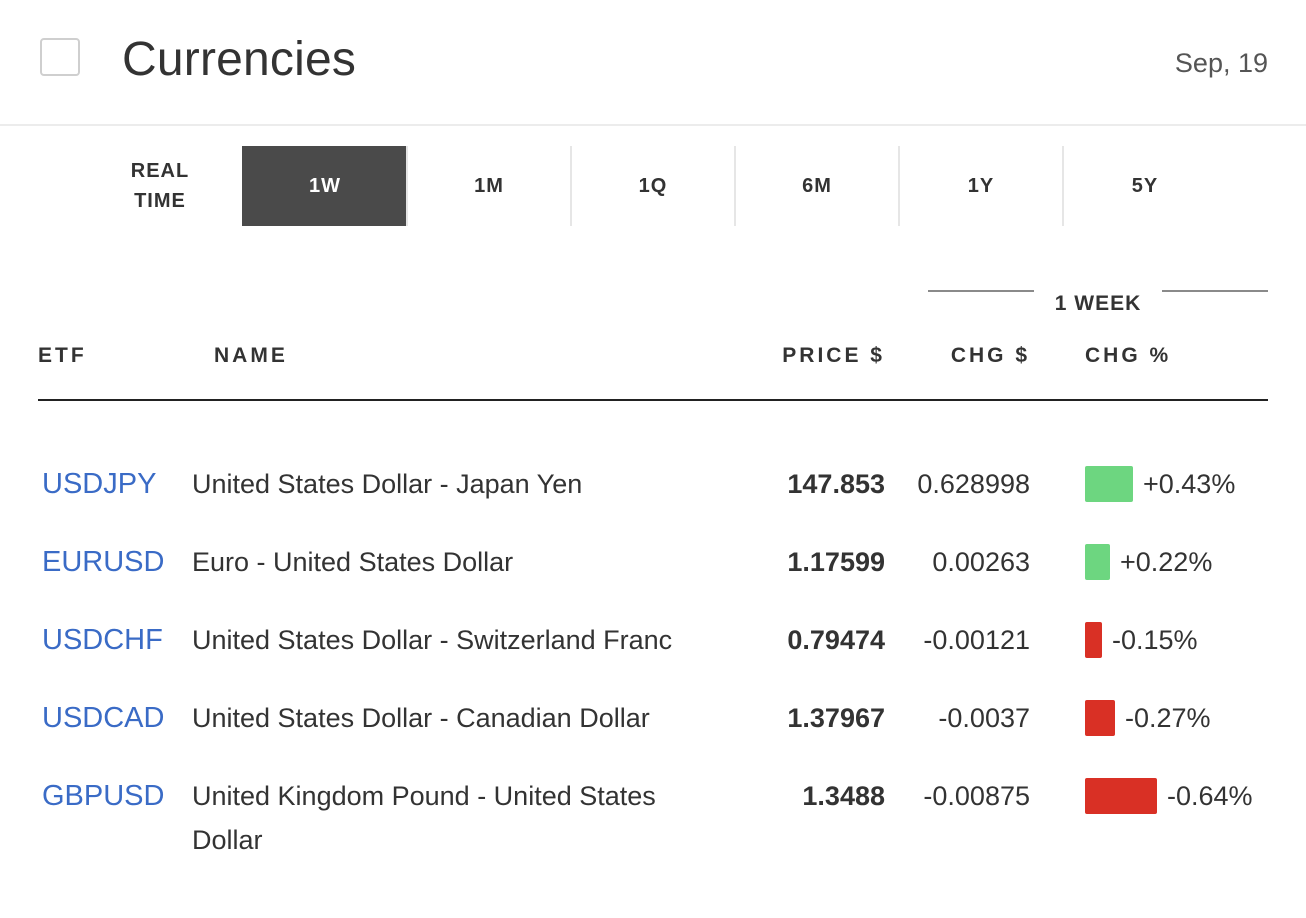 This screenshot has width=1306, height=918. Describe the element at coordinates (1215, 291) in the screenshot. I see `group-rule-right` at that location.